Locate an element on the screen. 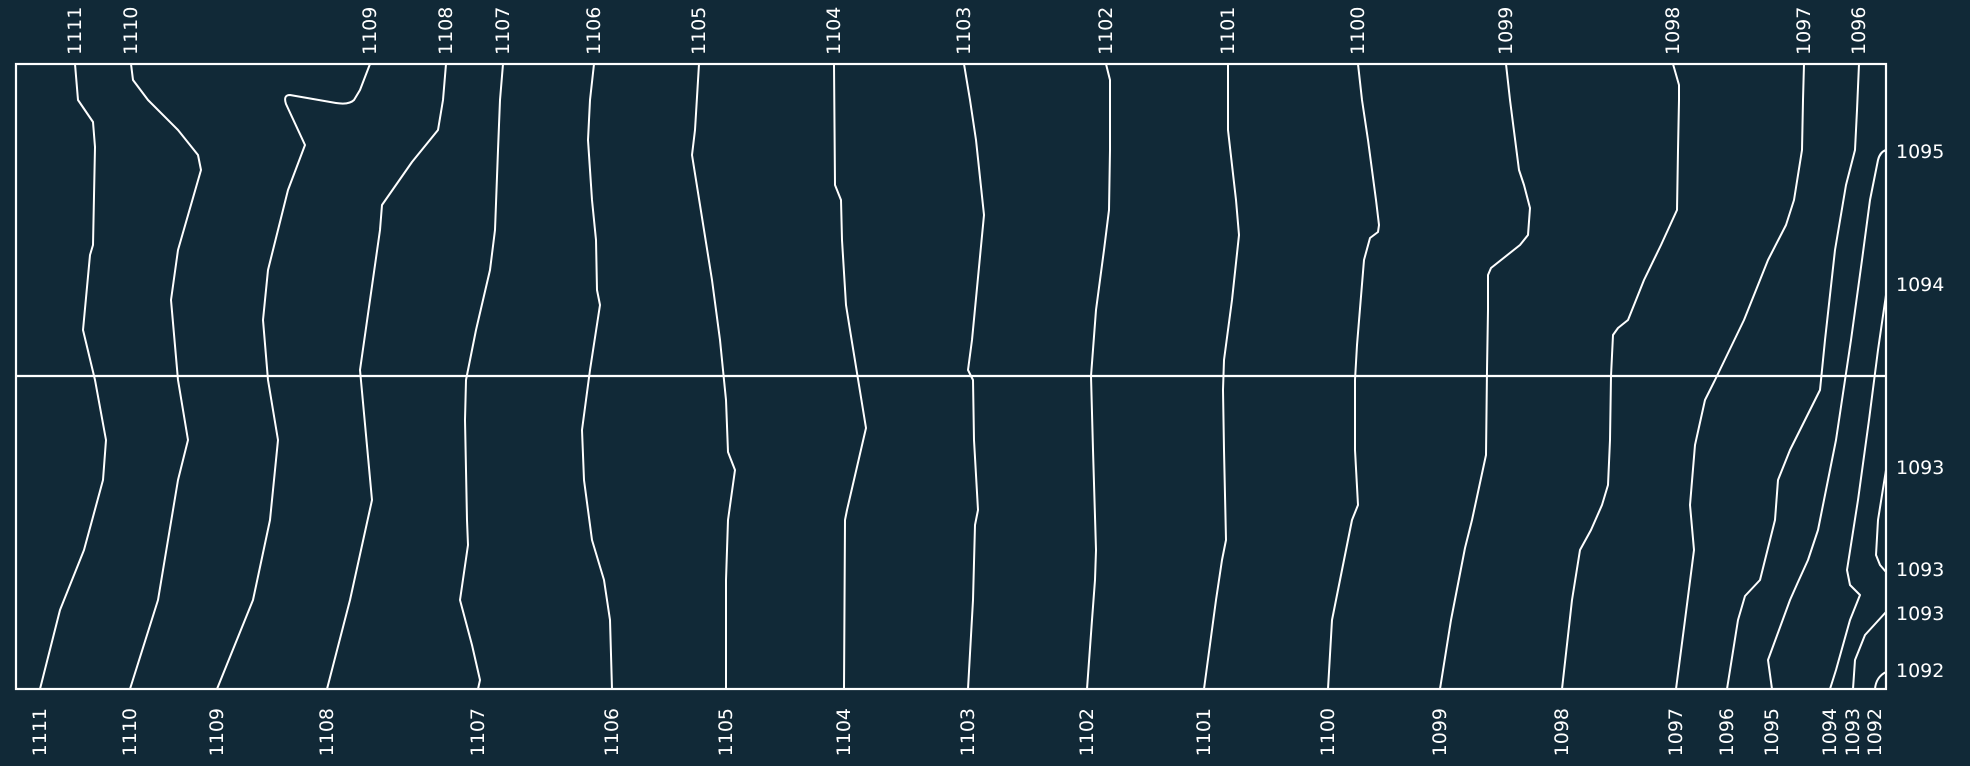  top-label: 1096 is located at coordinates (1859, 31).